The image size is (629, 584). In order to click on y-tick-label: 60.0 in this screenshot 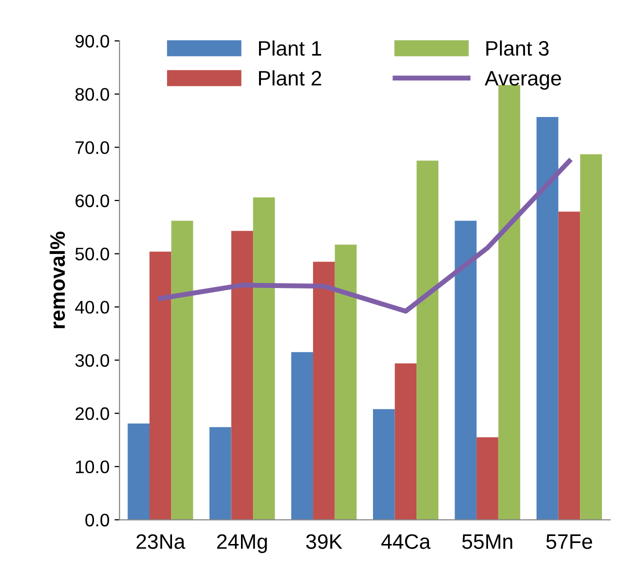, I will do `click(93, 201)`.